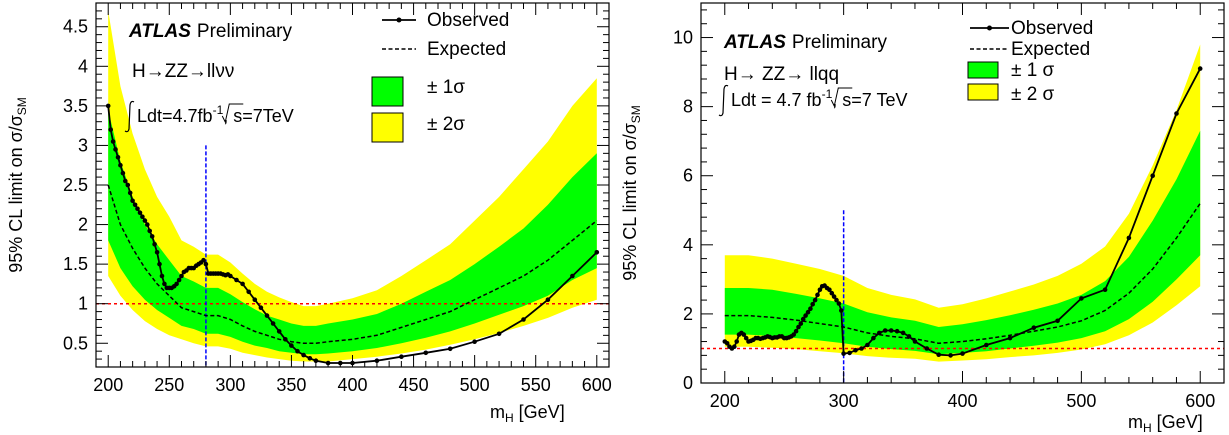 The width and height of the screenshot is (1229, 435). I want to click on left-y-tick-label: 4, so click(83, 66).